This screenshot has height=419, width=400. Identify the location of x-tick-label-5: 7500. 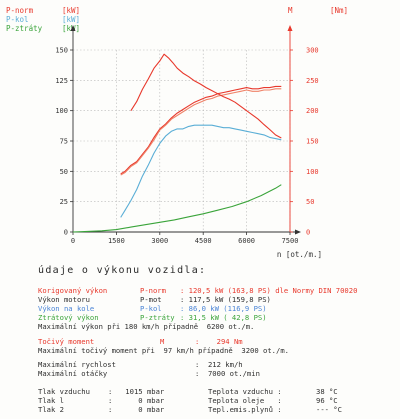
(290, 241).